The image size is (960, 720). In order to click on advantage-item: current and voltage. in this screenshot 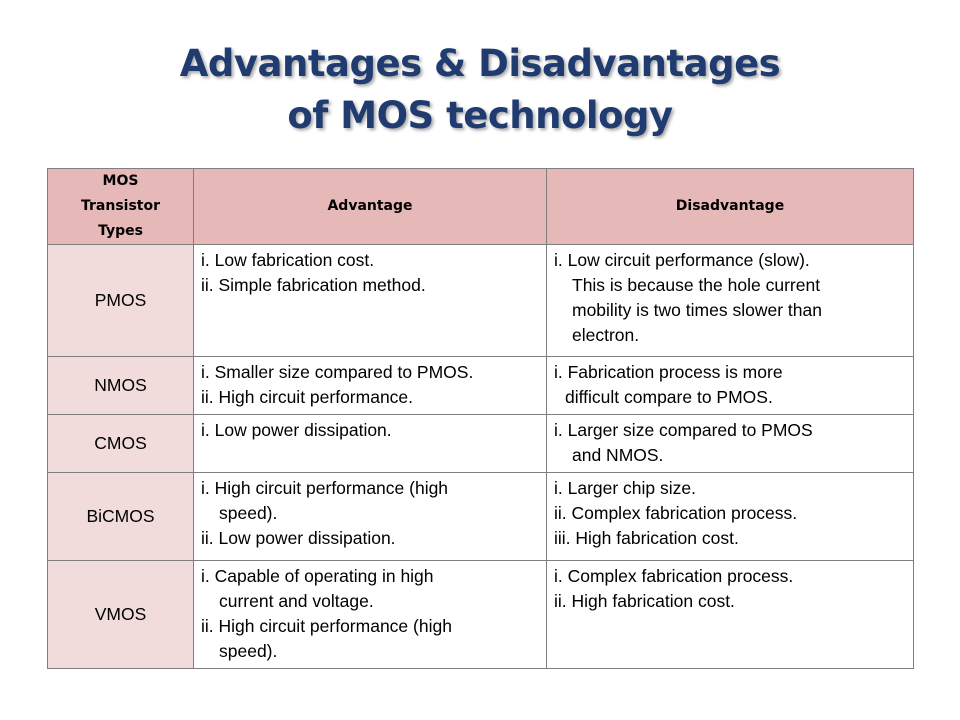, I will do `click(296, 601)`.